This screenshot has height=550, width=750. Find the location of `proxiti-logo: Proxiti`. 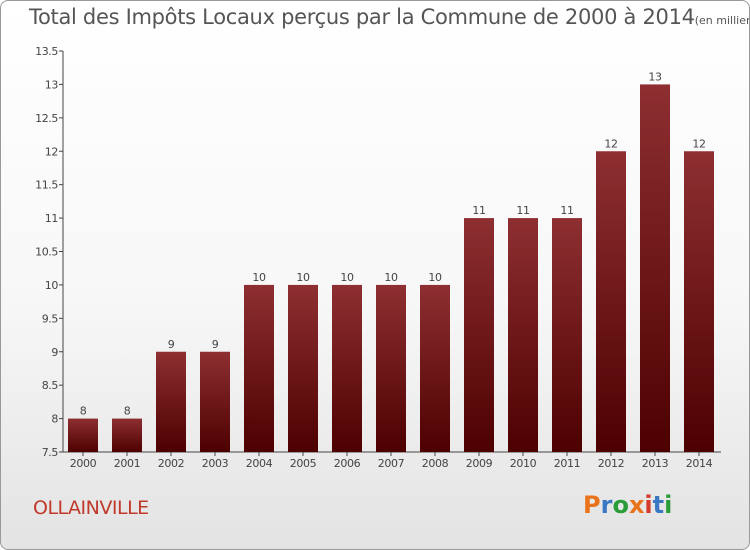

proxiti-logo: Proxiti is located at coordinates (627, 505).